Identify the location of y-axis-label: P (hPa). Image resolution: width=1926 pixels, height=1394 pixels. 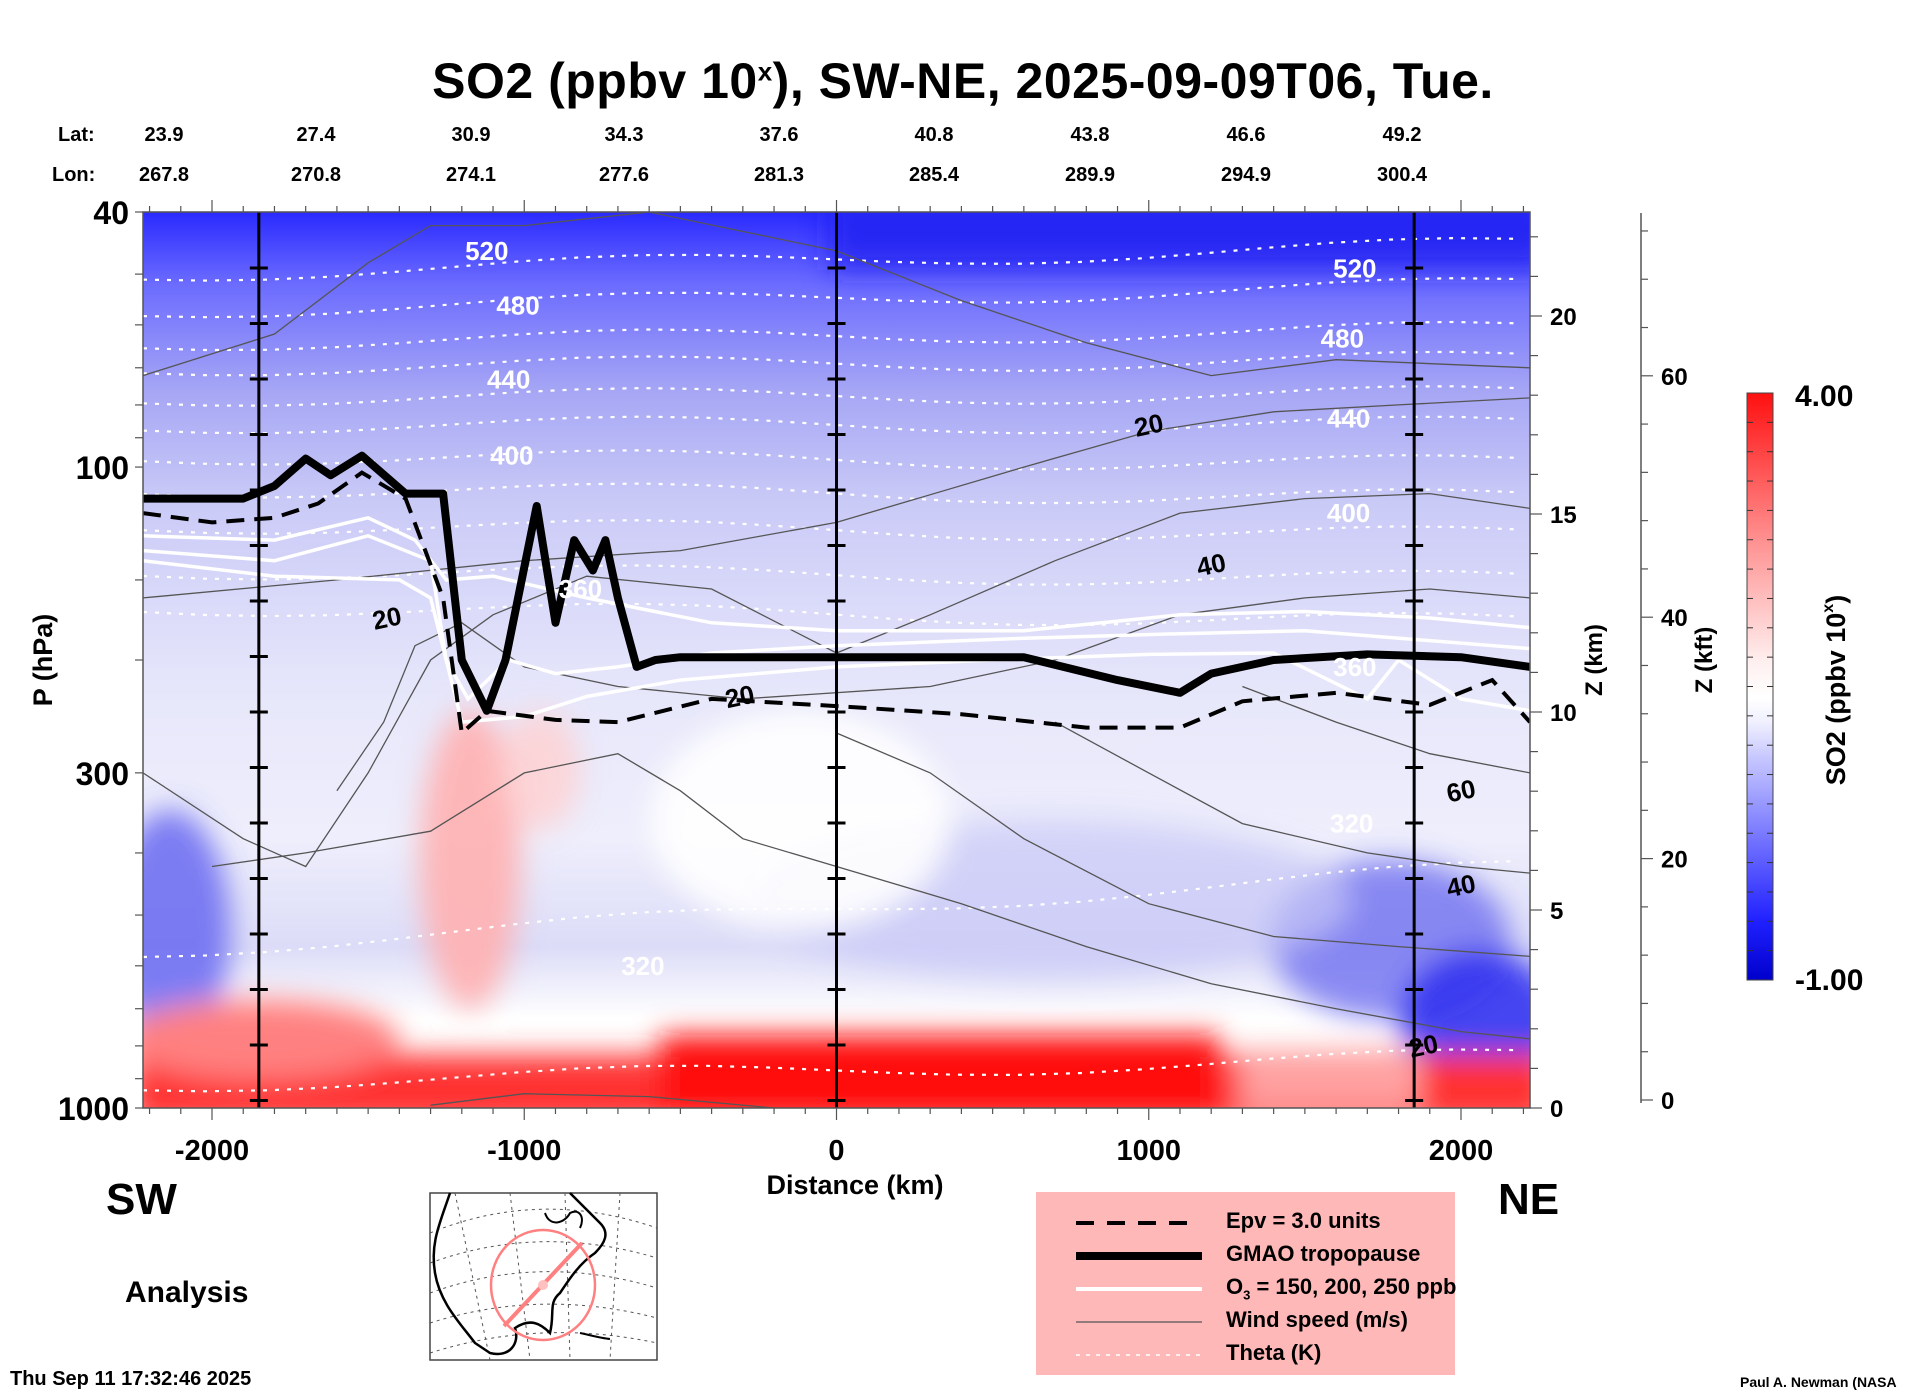
(43, 660).